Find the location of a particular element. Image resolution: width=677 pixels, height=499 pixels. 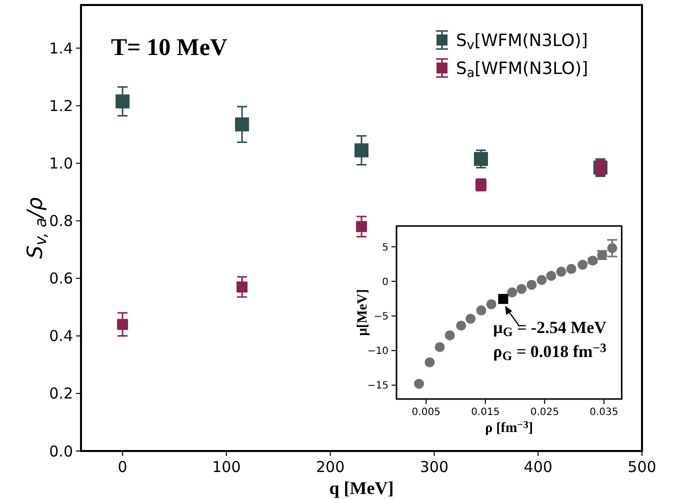

x-axis-title: ρ [fm$^{−3}$] is located at coordinates (509, 428).